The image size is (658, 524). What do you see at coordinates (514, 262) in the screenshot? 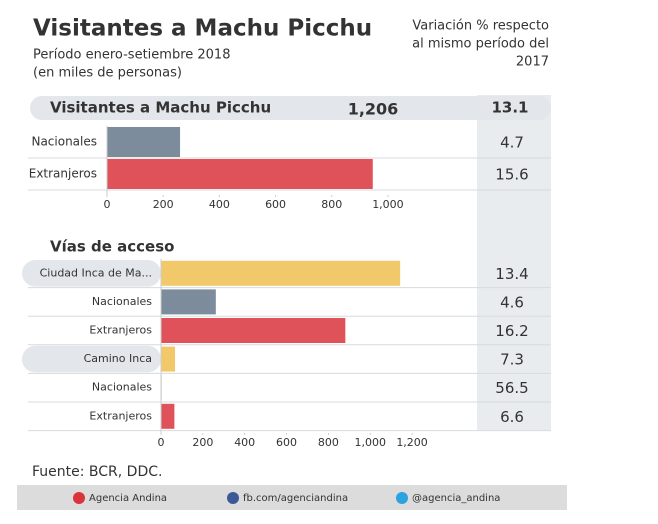
I see `variation-column` at bounding box center [514, 262].